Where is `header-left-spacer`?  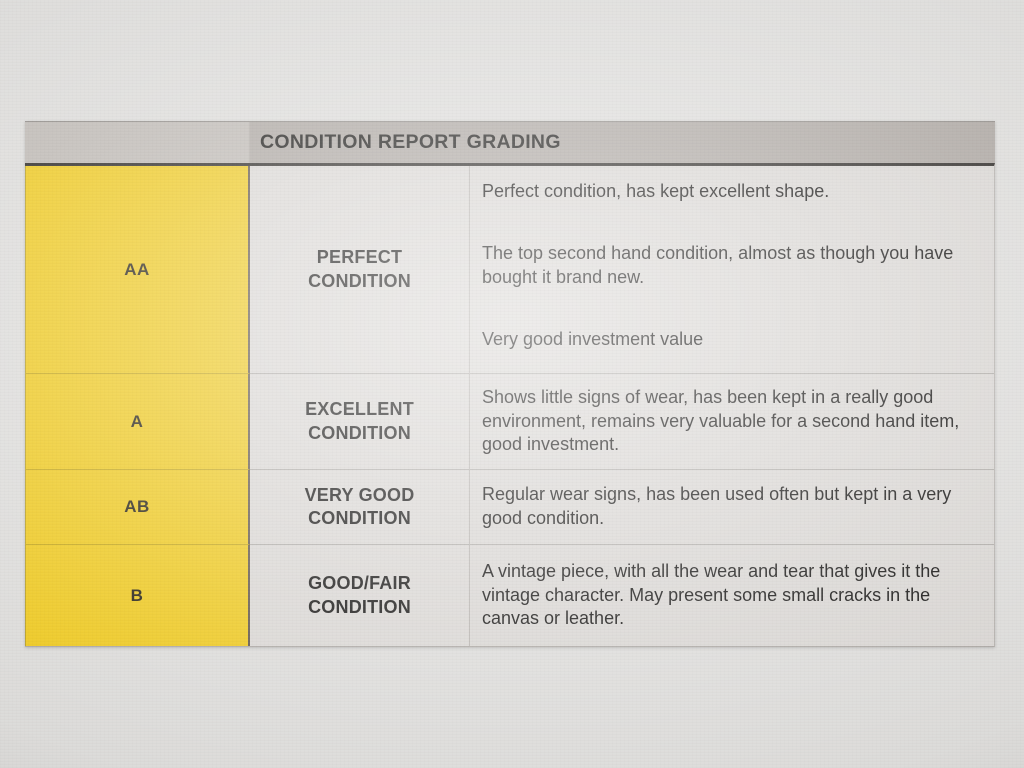
header-left-spacer is located at coordinates (137, 142).